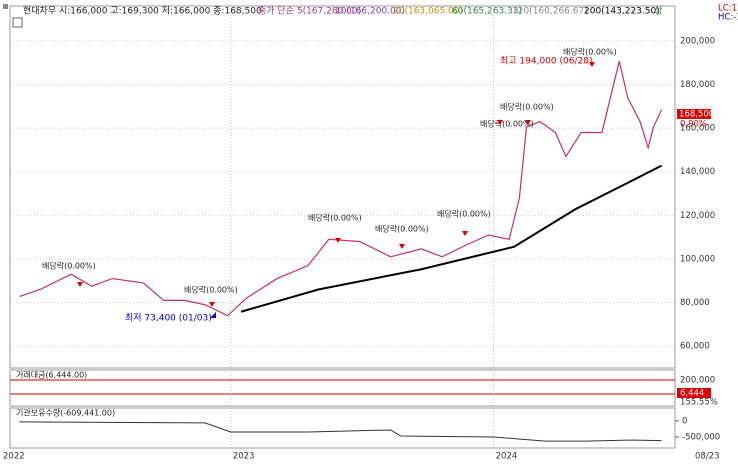 This screenshot has width=738, height=465. What do you see at coordinates (699, 403) in the screenshot?
I see `volume-label: 155.55%` at bounding box center [699, 403].